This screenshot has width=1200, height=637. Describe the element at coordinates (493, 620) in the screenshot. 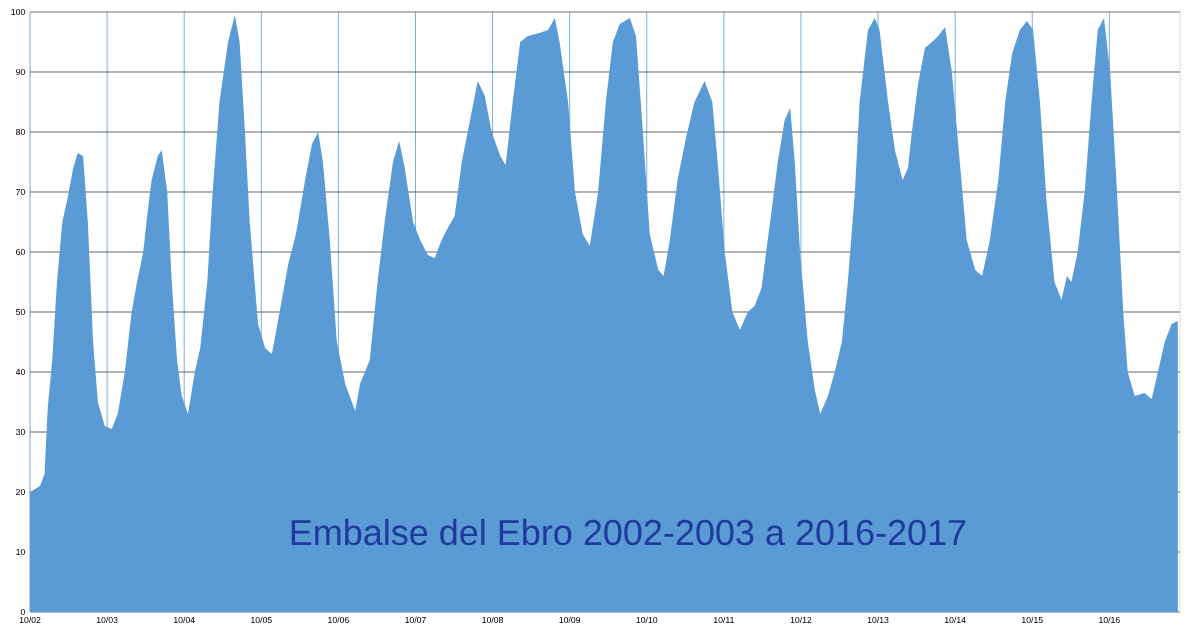

I see `x-tick-label: 10/08` at that location.